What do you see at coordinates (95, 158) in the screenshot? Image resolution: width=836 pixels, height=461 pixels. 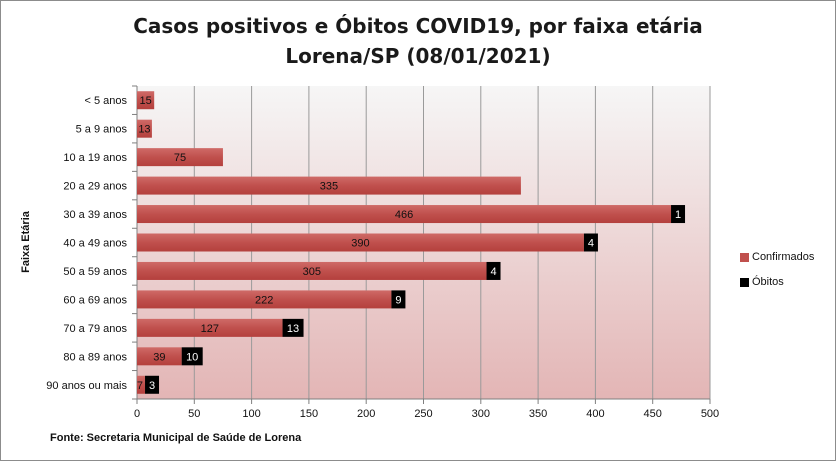 I see `category-label: 10 a 19 anos` at bounding box center [95, 158].